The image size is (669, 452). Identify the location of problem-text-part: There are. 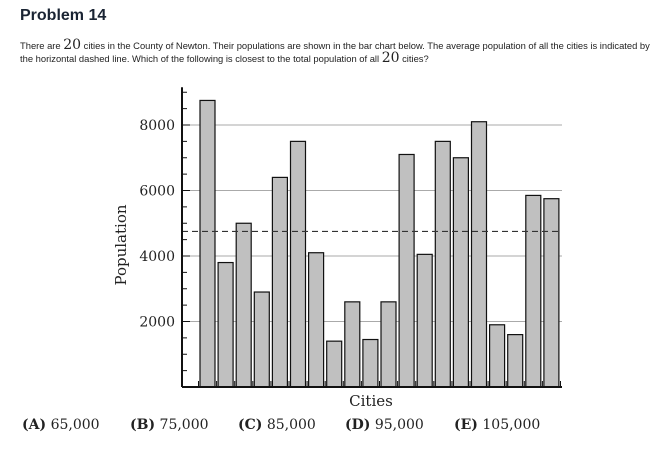
(42, 45).